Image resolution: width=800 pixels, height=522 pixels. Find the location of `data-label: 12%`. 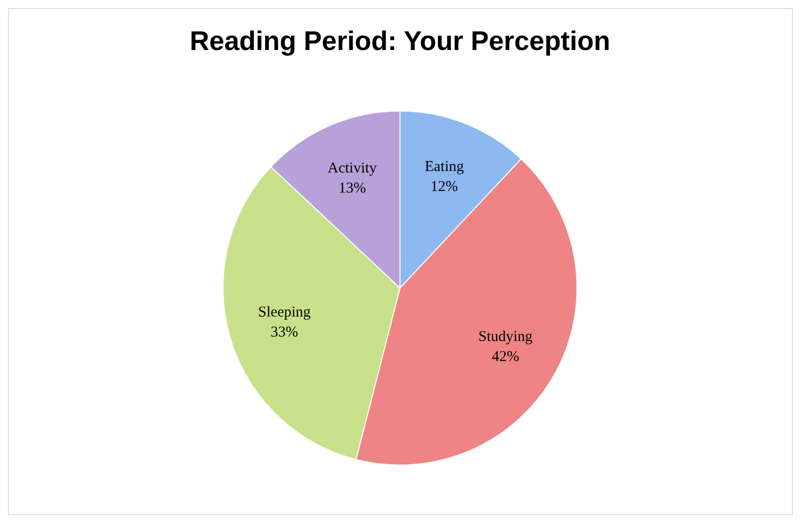

data-label: 12% is located at coordinates (444, 187).